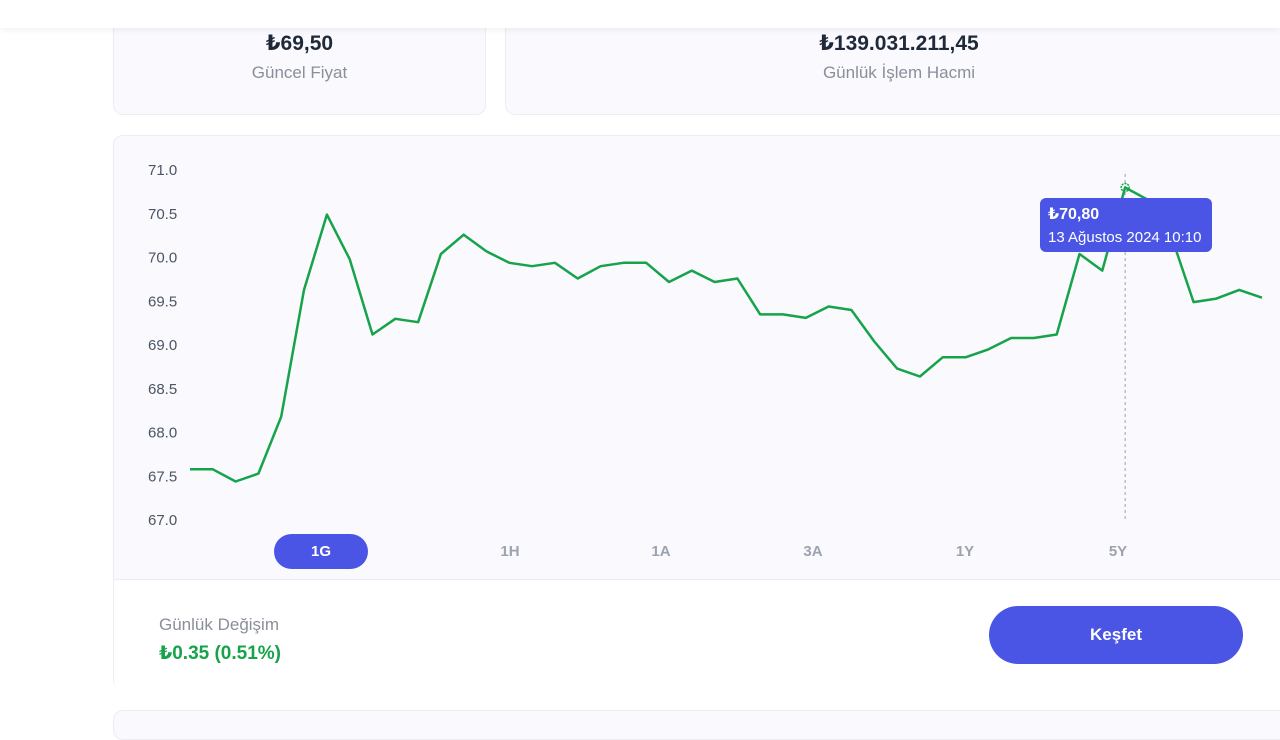  I want to click on top-bar, so click(640, 14).